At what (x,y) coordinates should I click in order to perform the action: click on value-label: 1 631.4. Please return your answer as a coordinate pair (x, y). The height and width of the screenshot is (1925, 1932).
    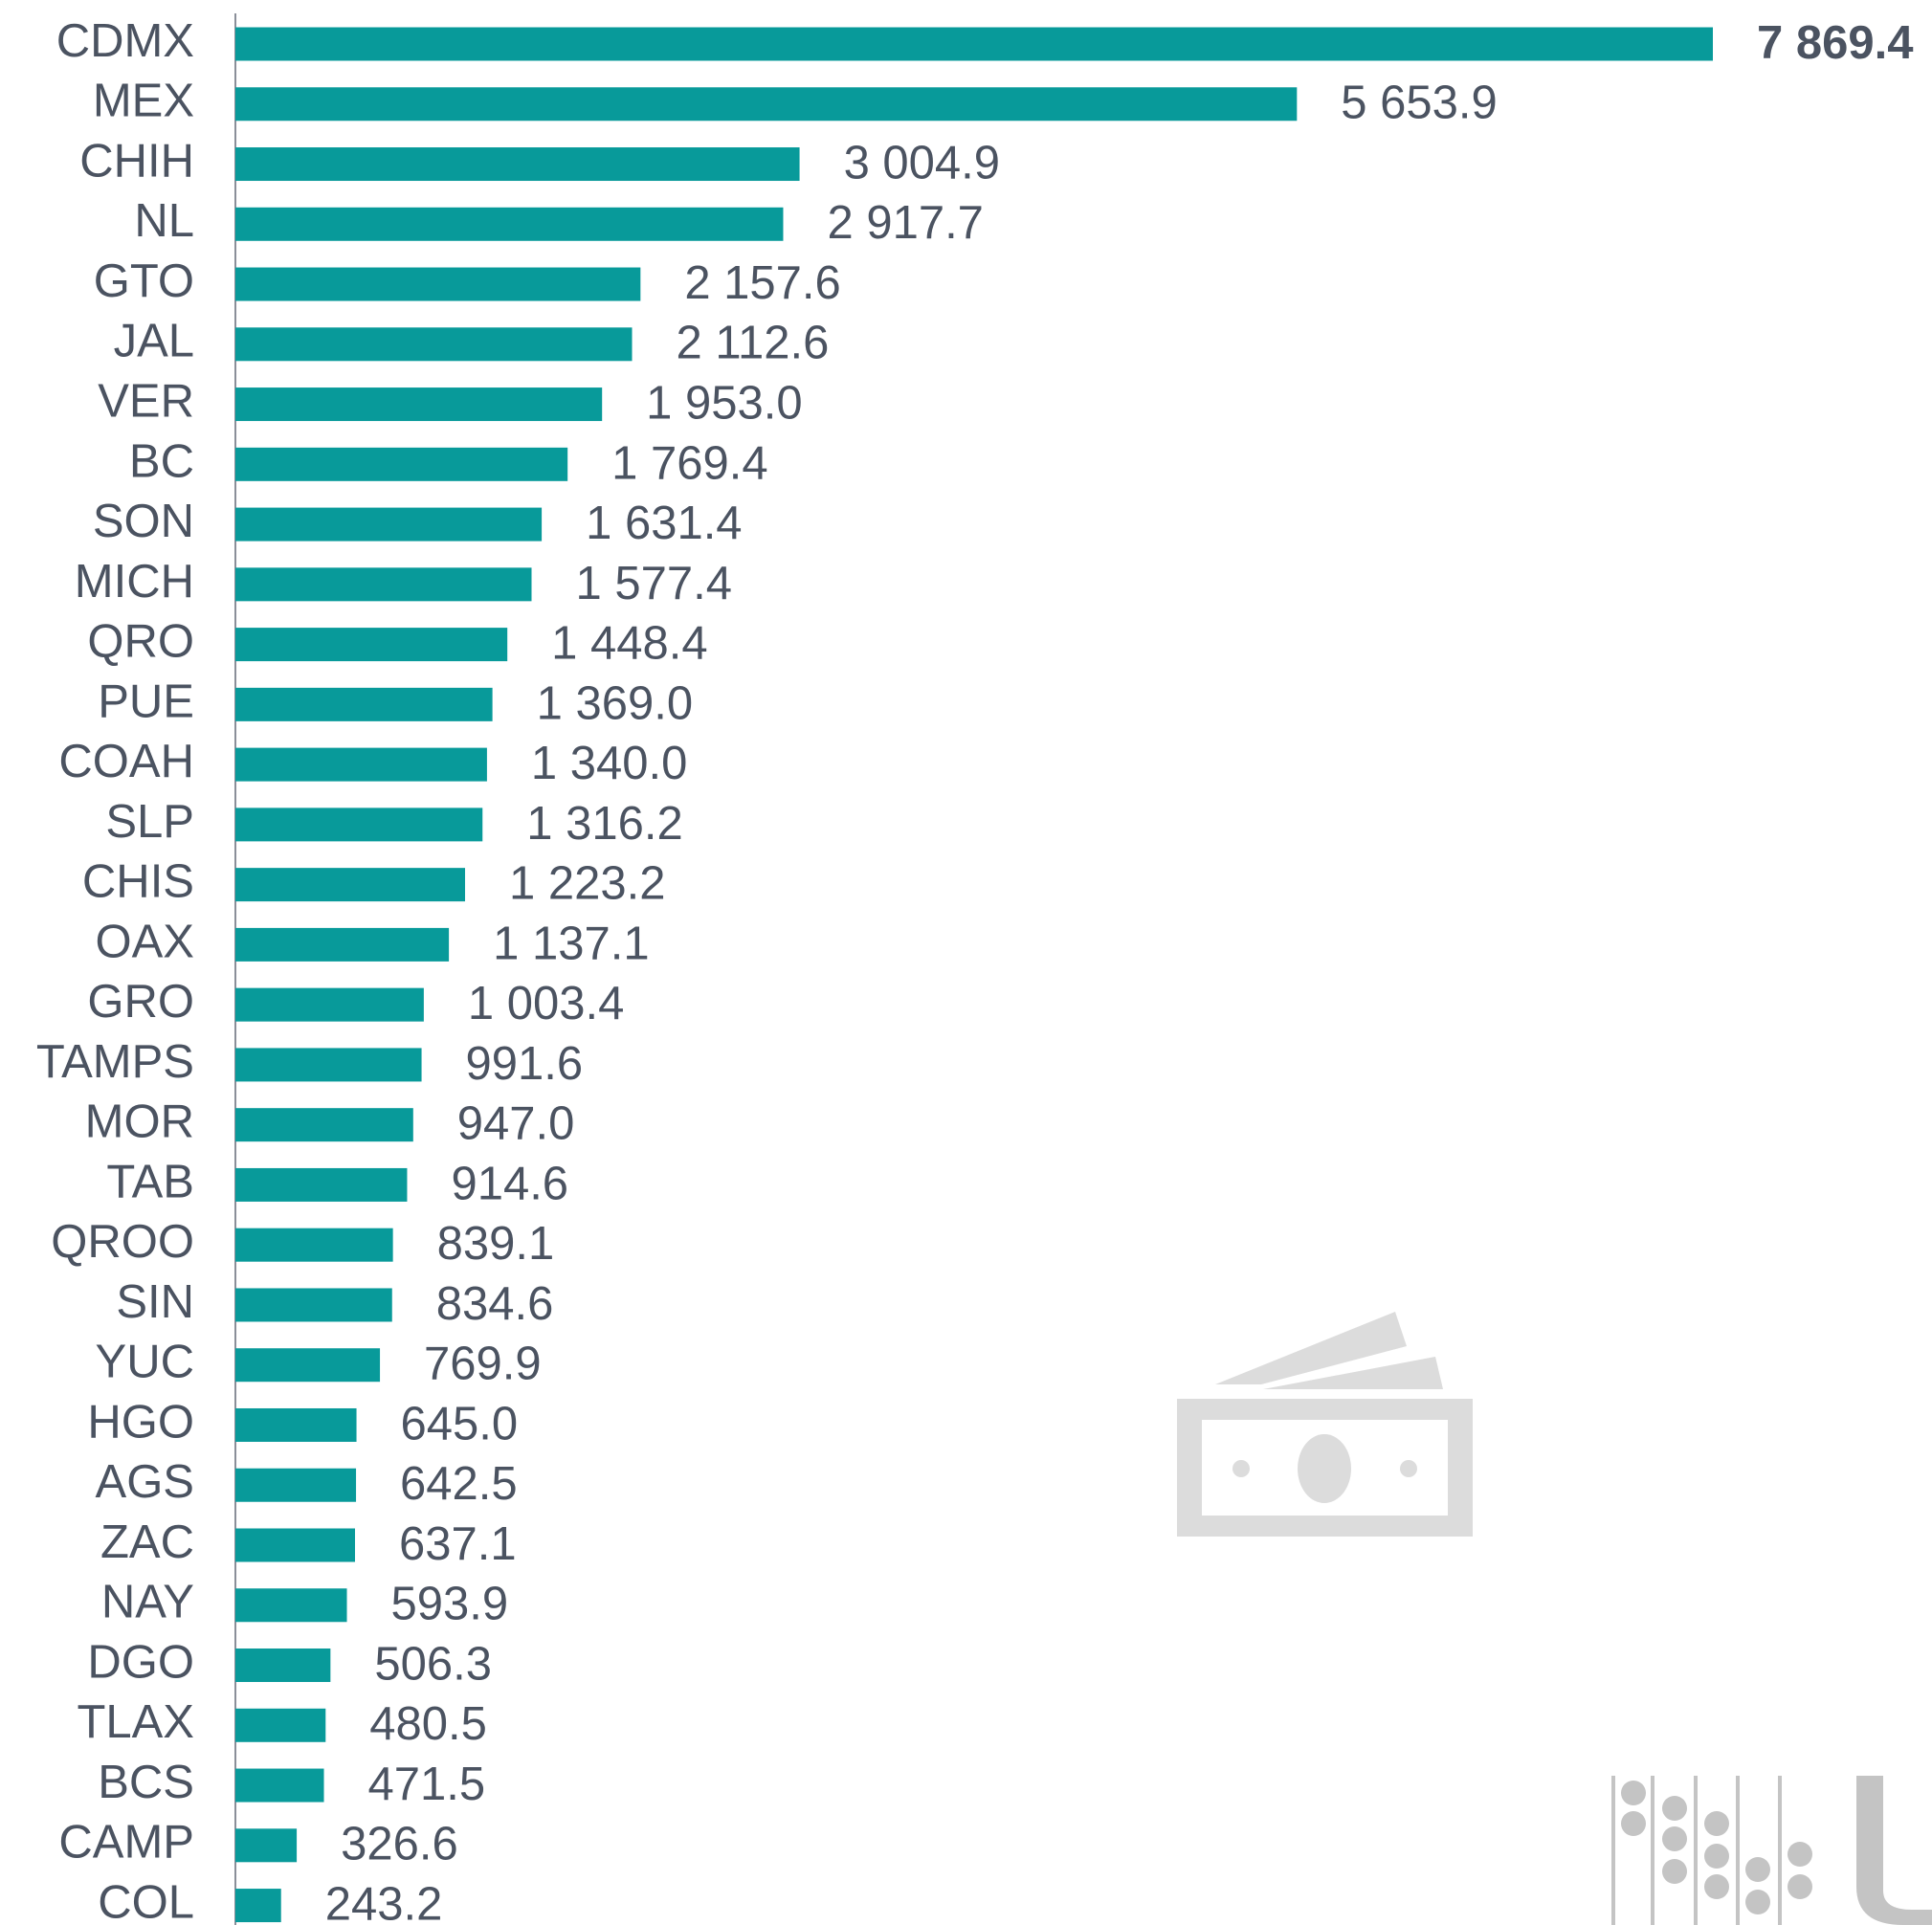
    Looking at the image, I should click on (664, 523).